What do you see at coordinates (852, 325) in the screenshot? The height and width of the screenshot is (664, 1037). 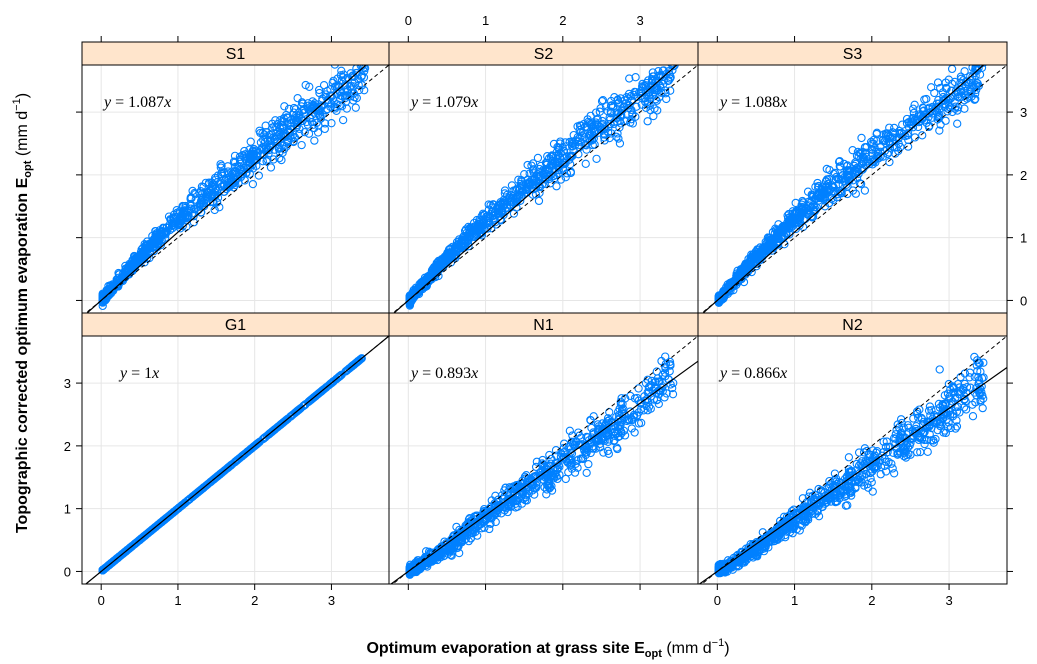 I see `strip-label-n2: N2` at bounding box center [852, 325].